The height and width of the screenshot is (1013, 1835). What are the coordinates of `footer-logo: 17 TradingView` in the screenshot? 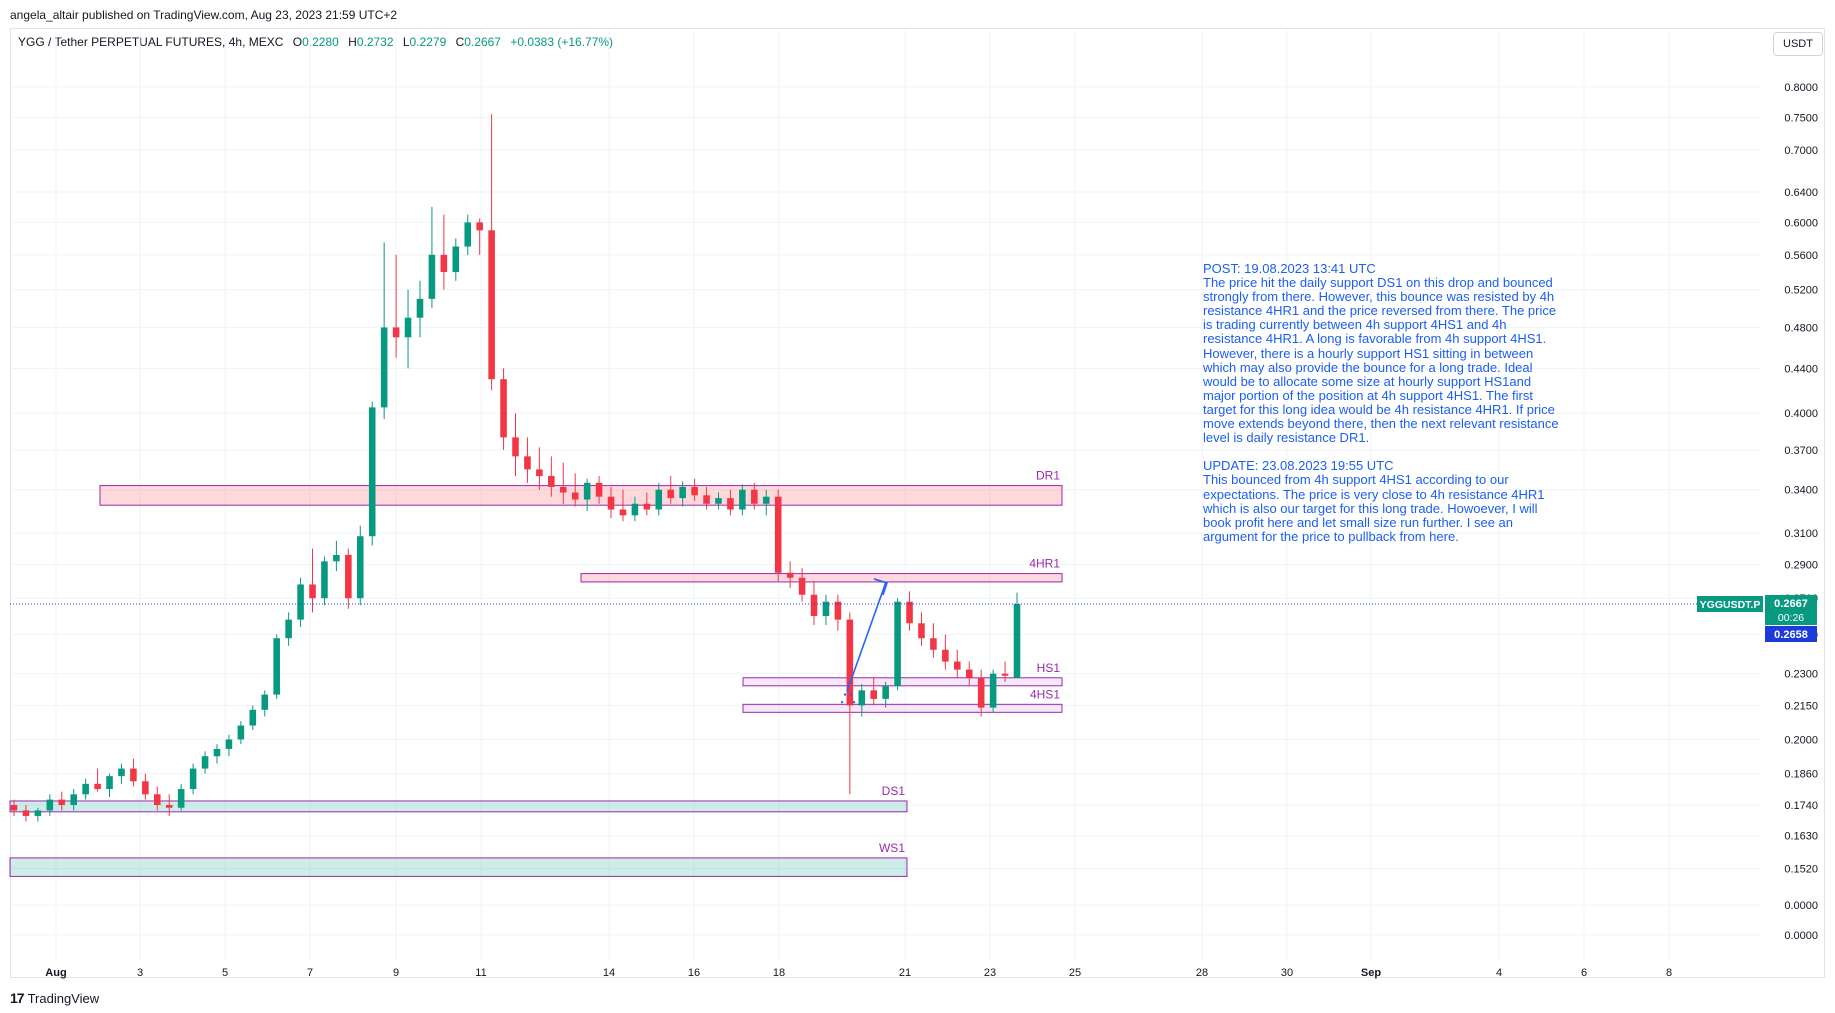 It's located at (54, 998).